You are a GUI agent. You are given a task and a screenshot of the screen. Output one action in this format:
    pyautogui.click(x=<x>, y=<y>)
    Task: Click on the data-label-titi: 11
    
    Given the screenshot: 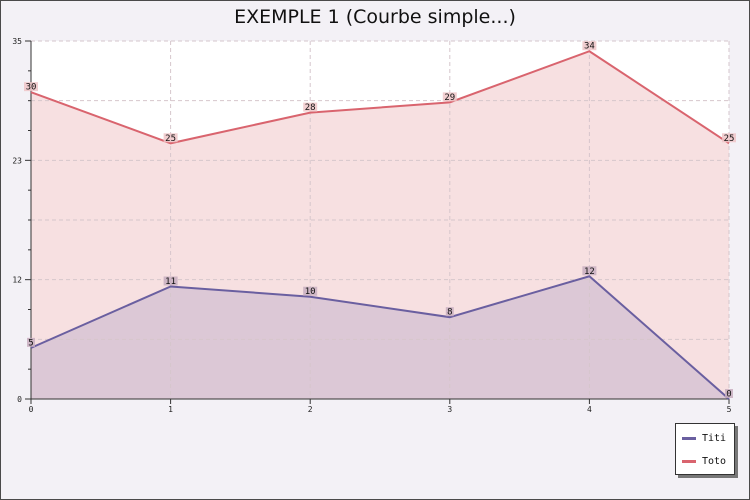 What is the action you would take?
    pyautogui.click(x=170, y=282)
    